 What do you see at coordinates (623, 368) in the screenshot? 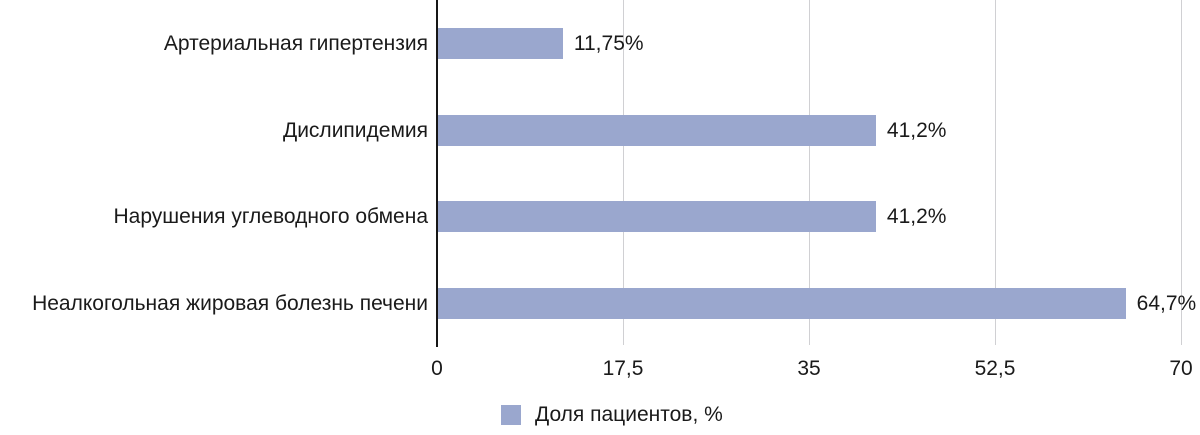
I see `x-tick-label: 17,5` at bounding box center [623, 368].